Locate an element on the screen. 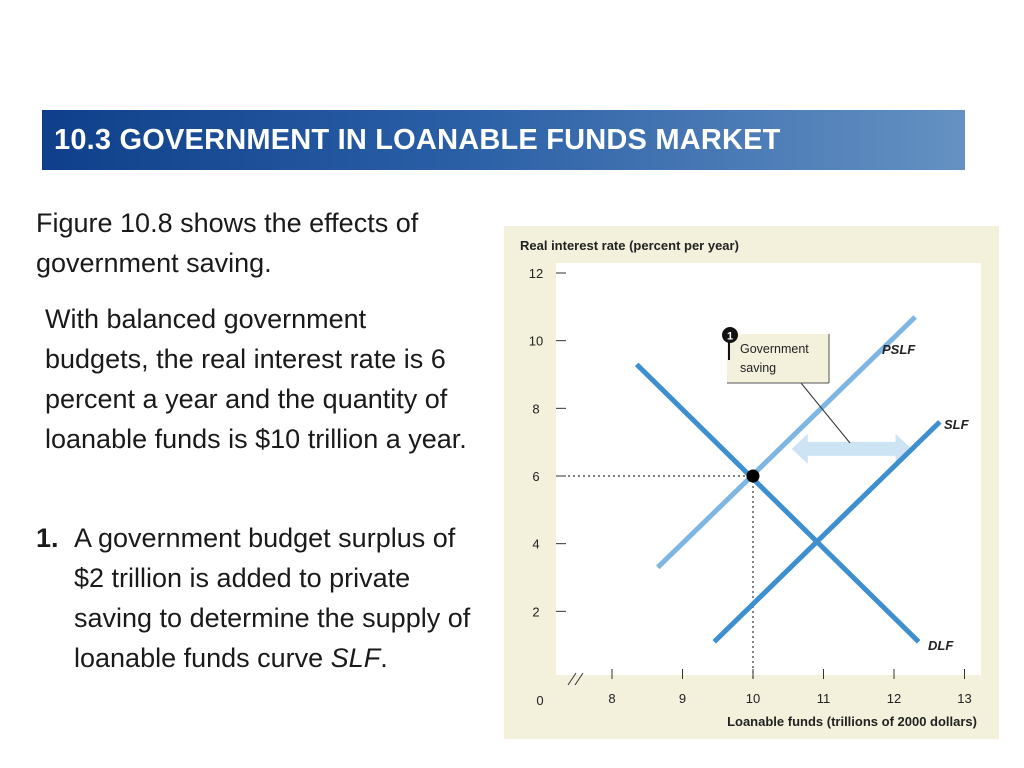 The width and height of the screenshot is (1024, 768). curve-label-pslf: PSLF is located at coordinates (899, 349).